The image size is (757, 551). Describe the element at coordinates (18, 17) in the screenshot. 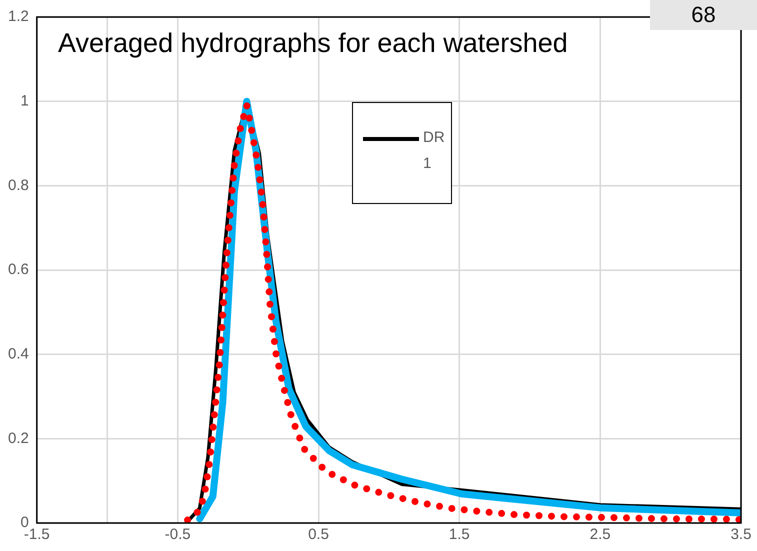

I see `y-tick-label: 1.2` at that location.